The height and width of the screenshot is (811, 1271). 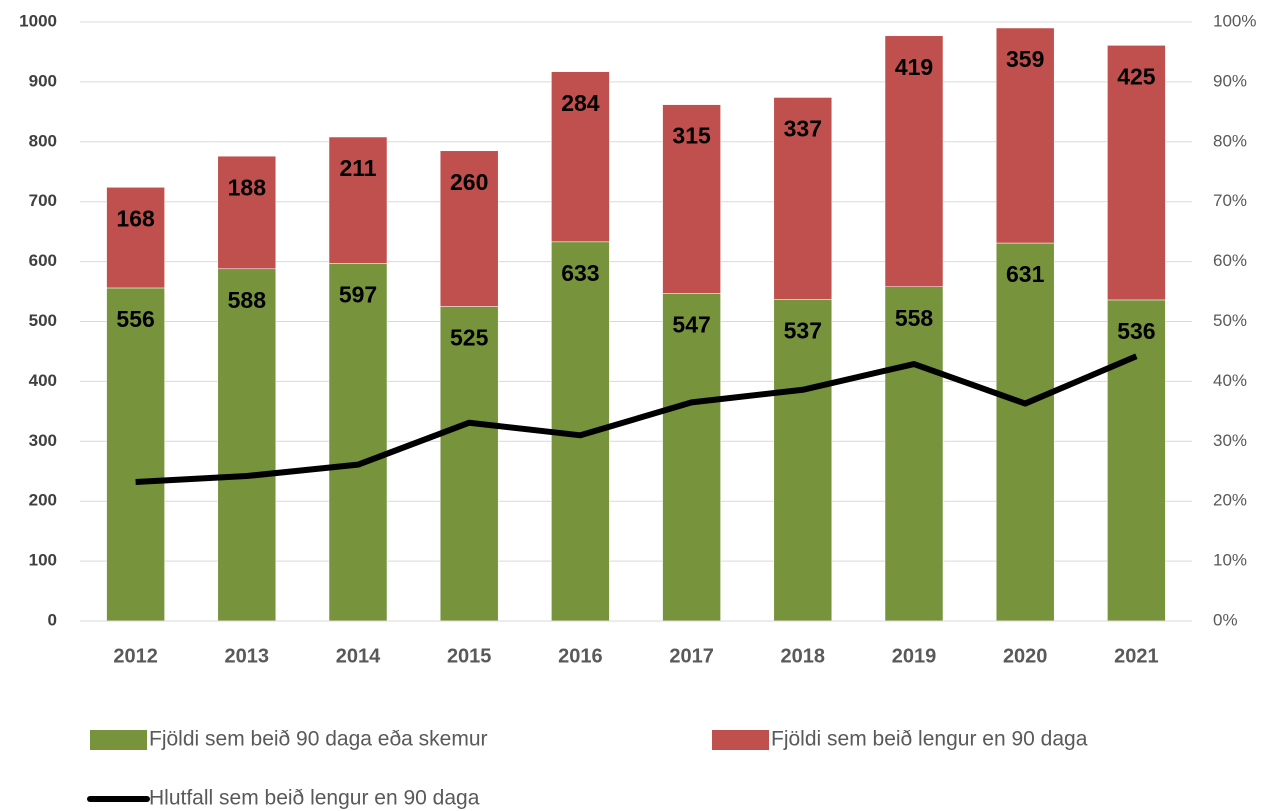 I want to click on data-label: 168, so click(x=135, y=218).